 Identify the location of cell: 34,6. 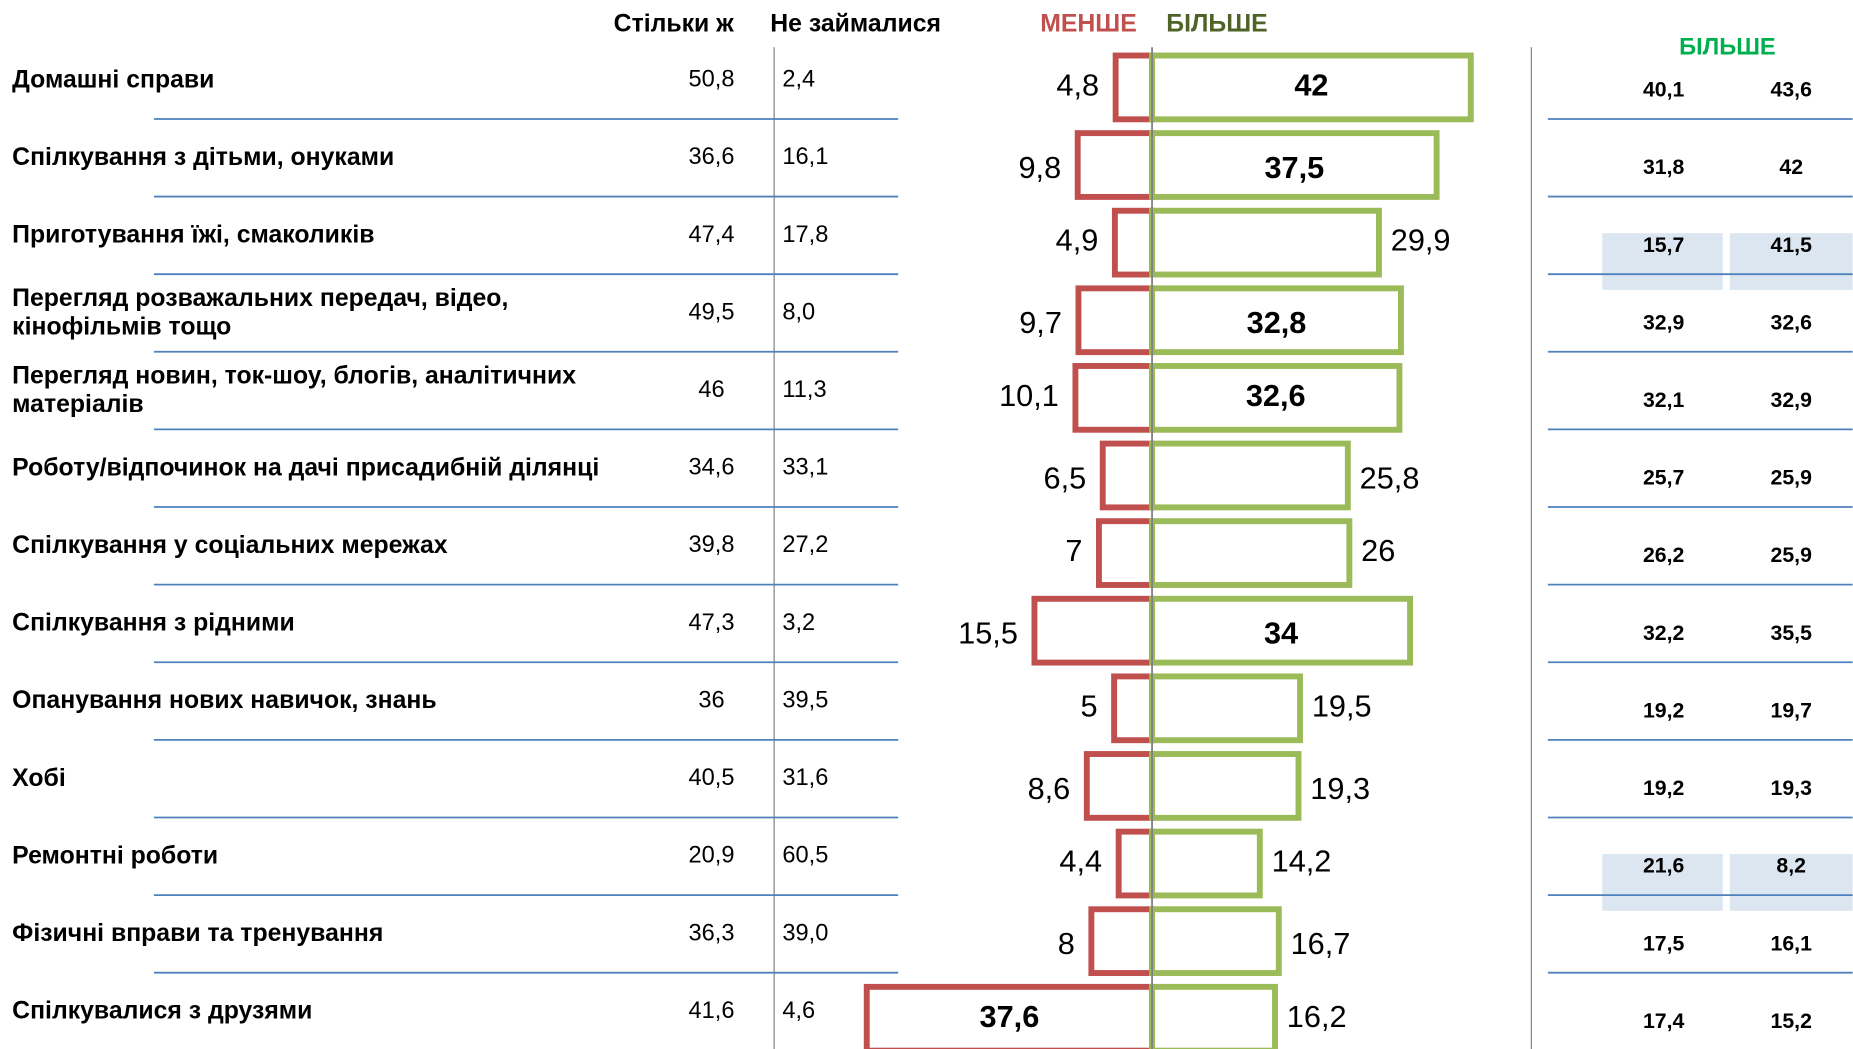
(712, 468).